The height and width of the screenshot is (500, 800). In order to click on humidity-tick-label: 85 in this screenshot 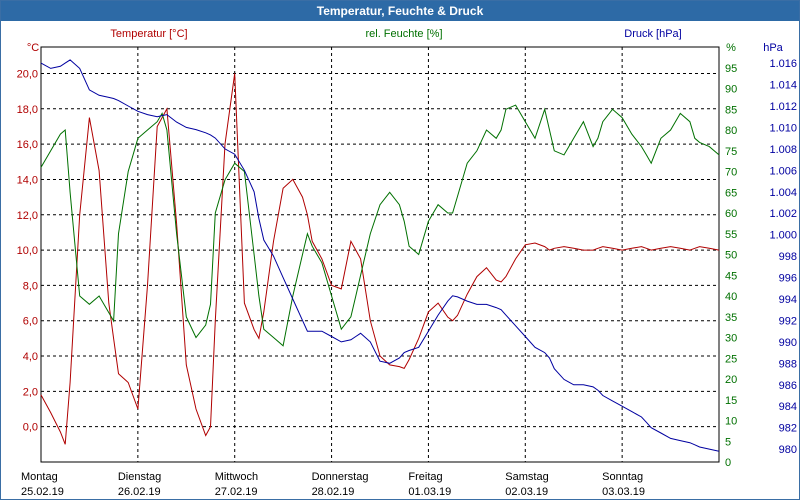, I will do `click(731, 110)`.